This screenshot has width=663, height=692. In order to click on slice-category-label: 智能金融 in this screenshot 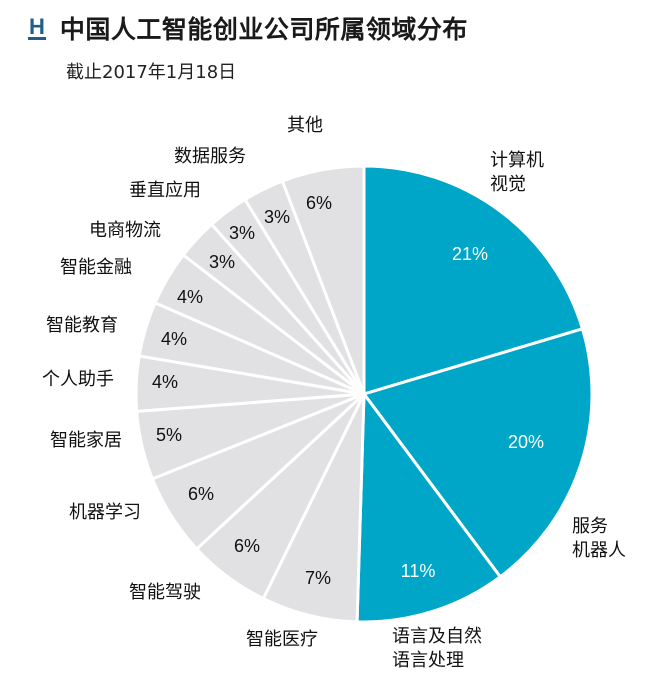, I will do `click(96, 267)`.